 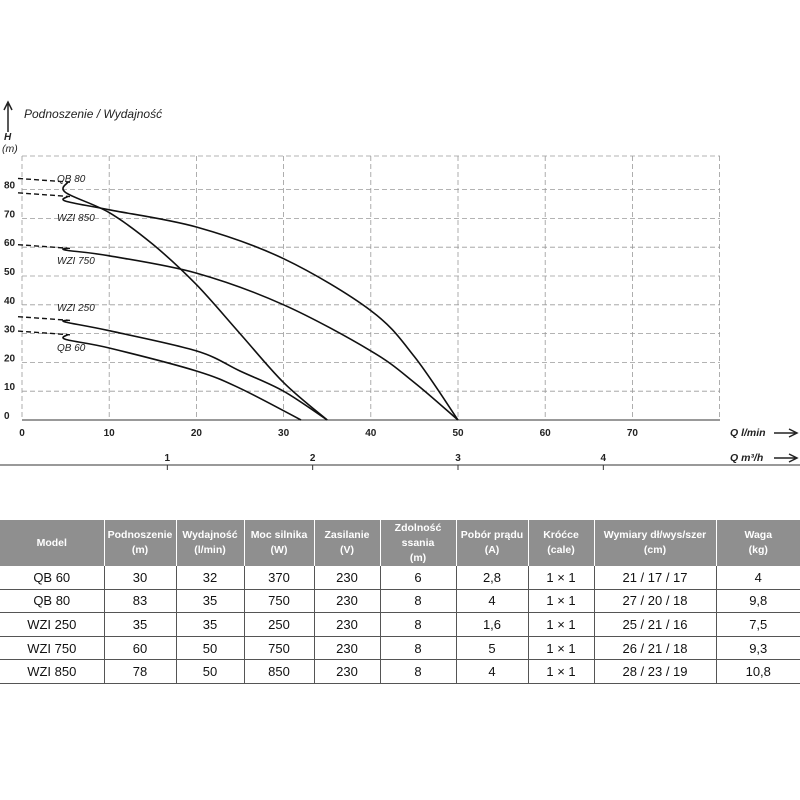 I want to click on y-tick-label: 40, so click(x=10, y=301).